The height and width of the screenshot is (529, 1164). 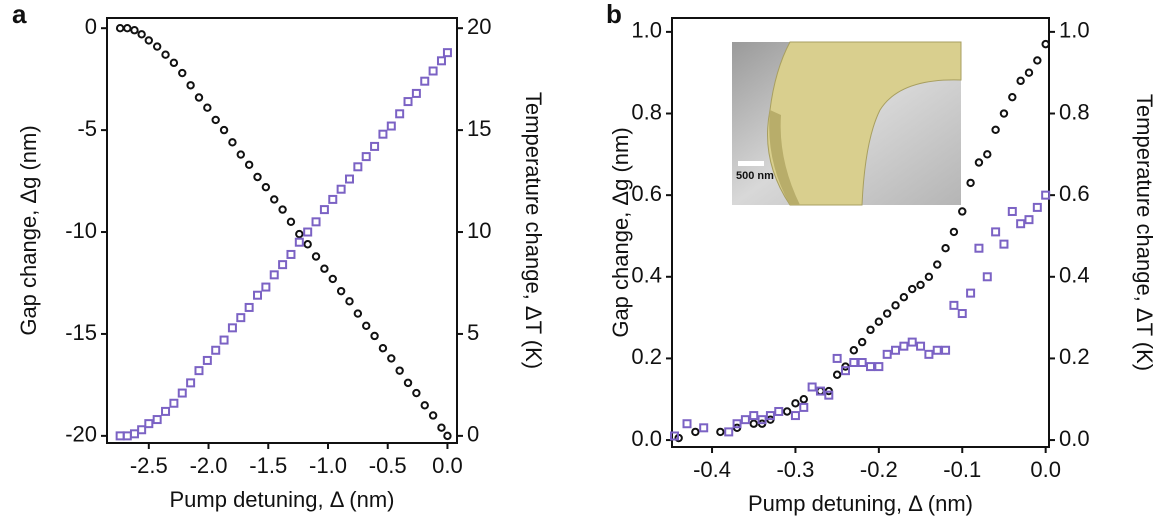 What do you see at coordinates (646, 193) in the screenshot?
I see `y-tick-label: 0.6` at bounding box center [646, 193].